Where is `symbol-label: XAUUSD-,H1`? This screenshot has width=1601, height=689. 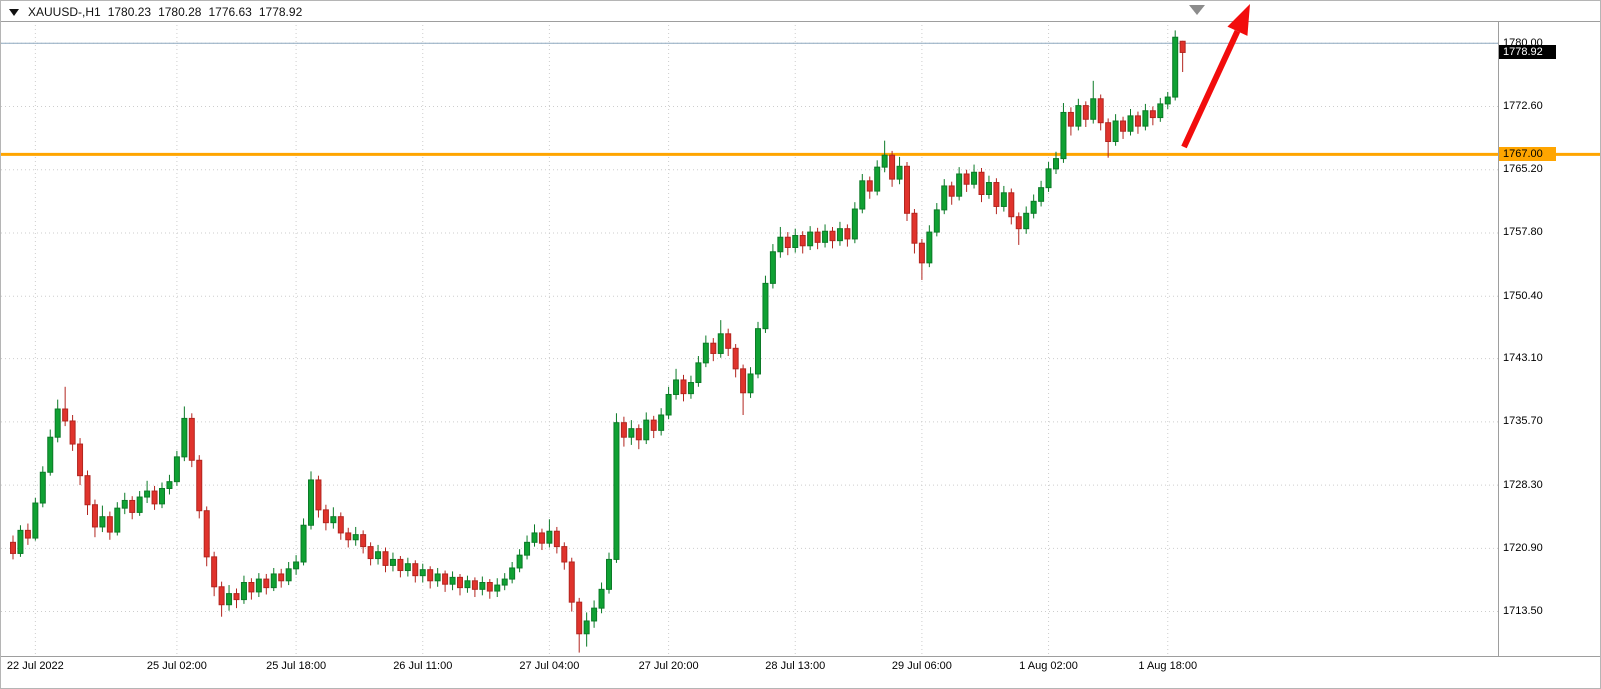 symbol-label: XAUUSD-,H1 is located at coordinates (64, 12).